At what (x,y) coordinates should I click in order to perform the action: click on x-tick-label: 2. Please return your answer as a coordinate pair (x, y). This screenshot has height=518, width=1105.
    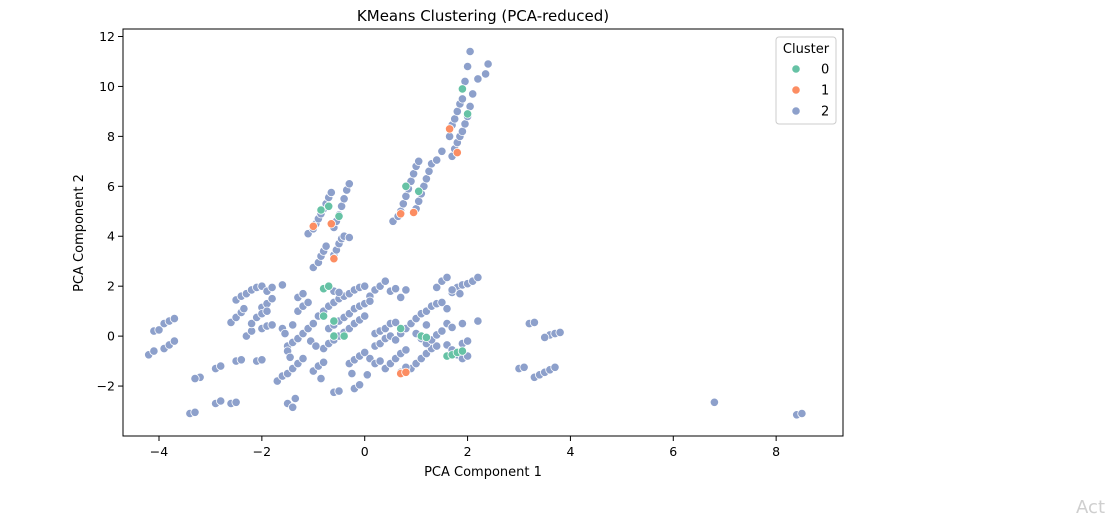
    Looking at the image, I should click on (468, 451).